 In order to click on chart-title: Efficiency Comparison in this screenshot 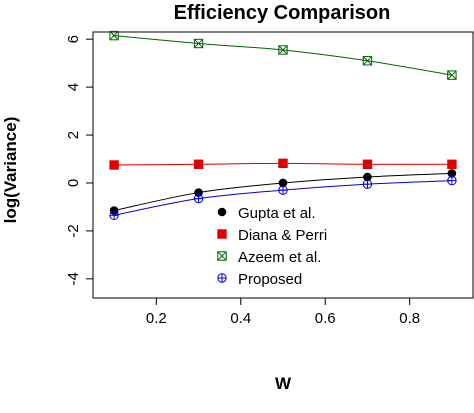, I will do `click(282, 13)`.